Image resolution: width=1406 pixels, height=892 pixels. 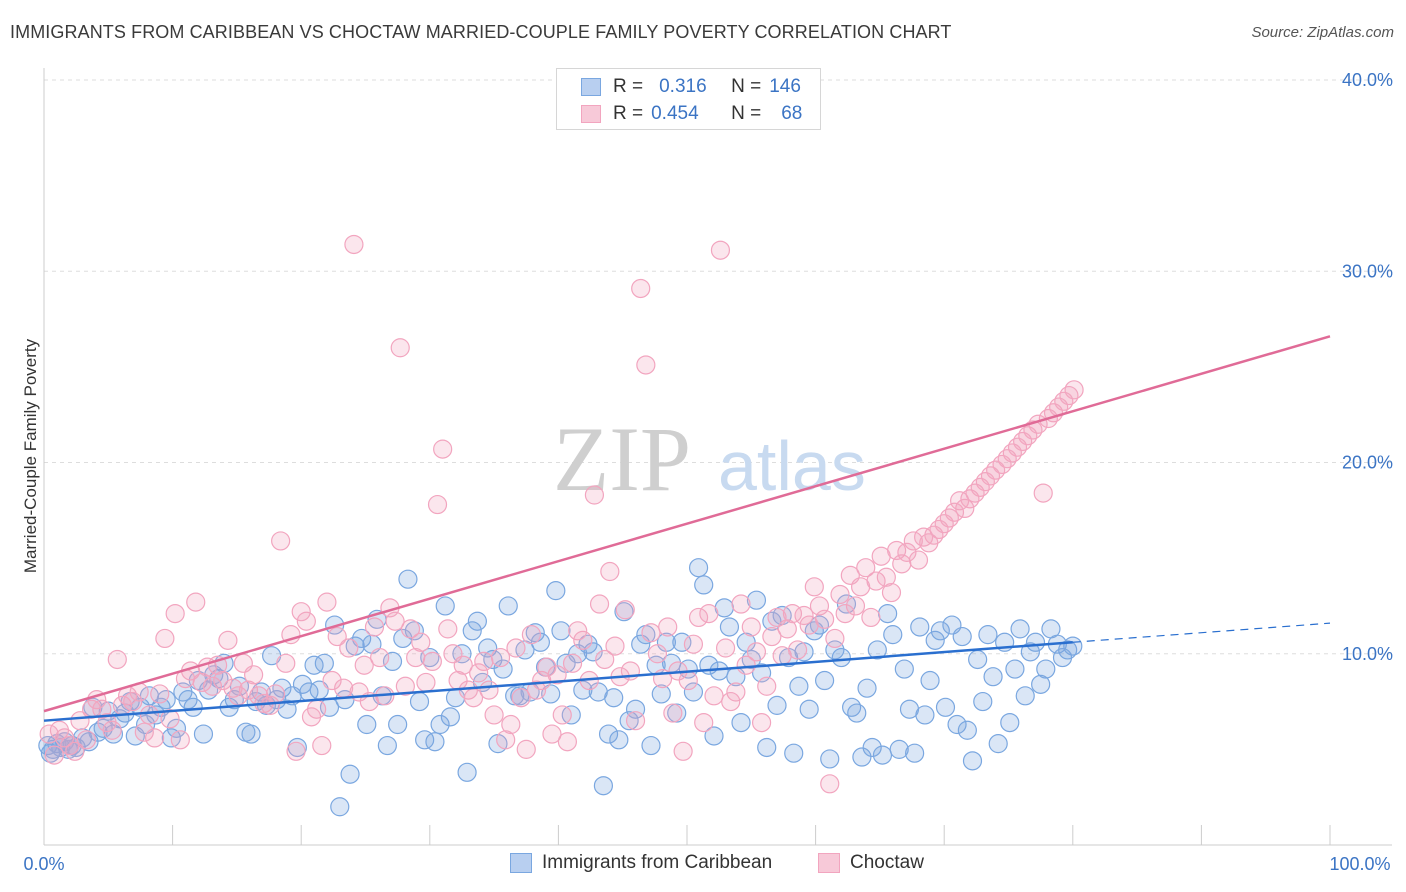 I want to click on trend-line-caribbean-extension, so click(x=1201, y=632).